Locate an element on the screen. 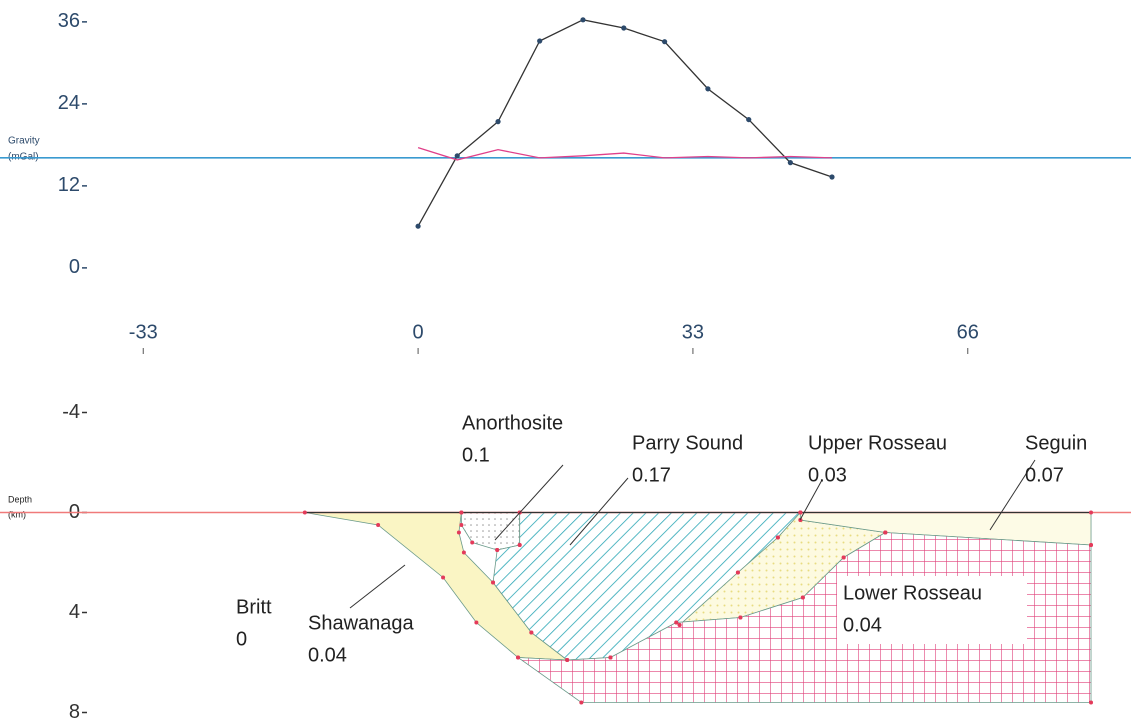 Image resolution: width=1131 pixels, height=727 pixels. body-name: Lower Rosseau is located at coordinates (912, 593).